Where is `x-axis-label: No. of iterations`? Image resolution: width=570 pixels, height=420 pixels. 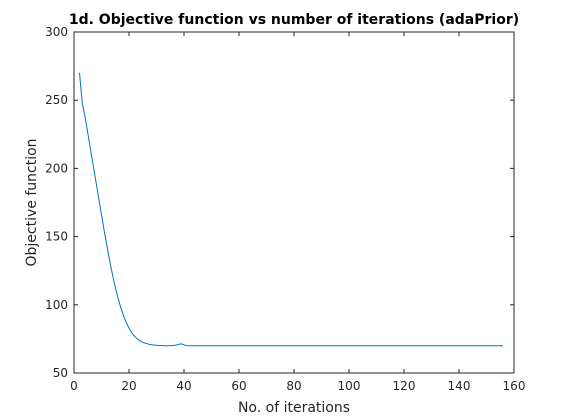 x-axis-label: No. of iterations is located at coordinates (294, 408).